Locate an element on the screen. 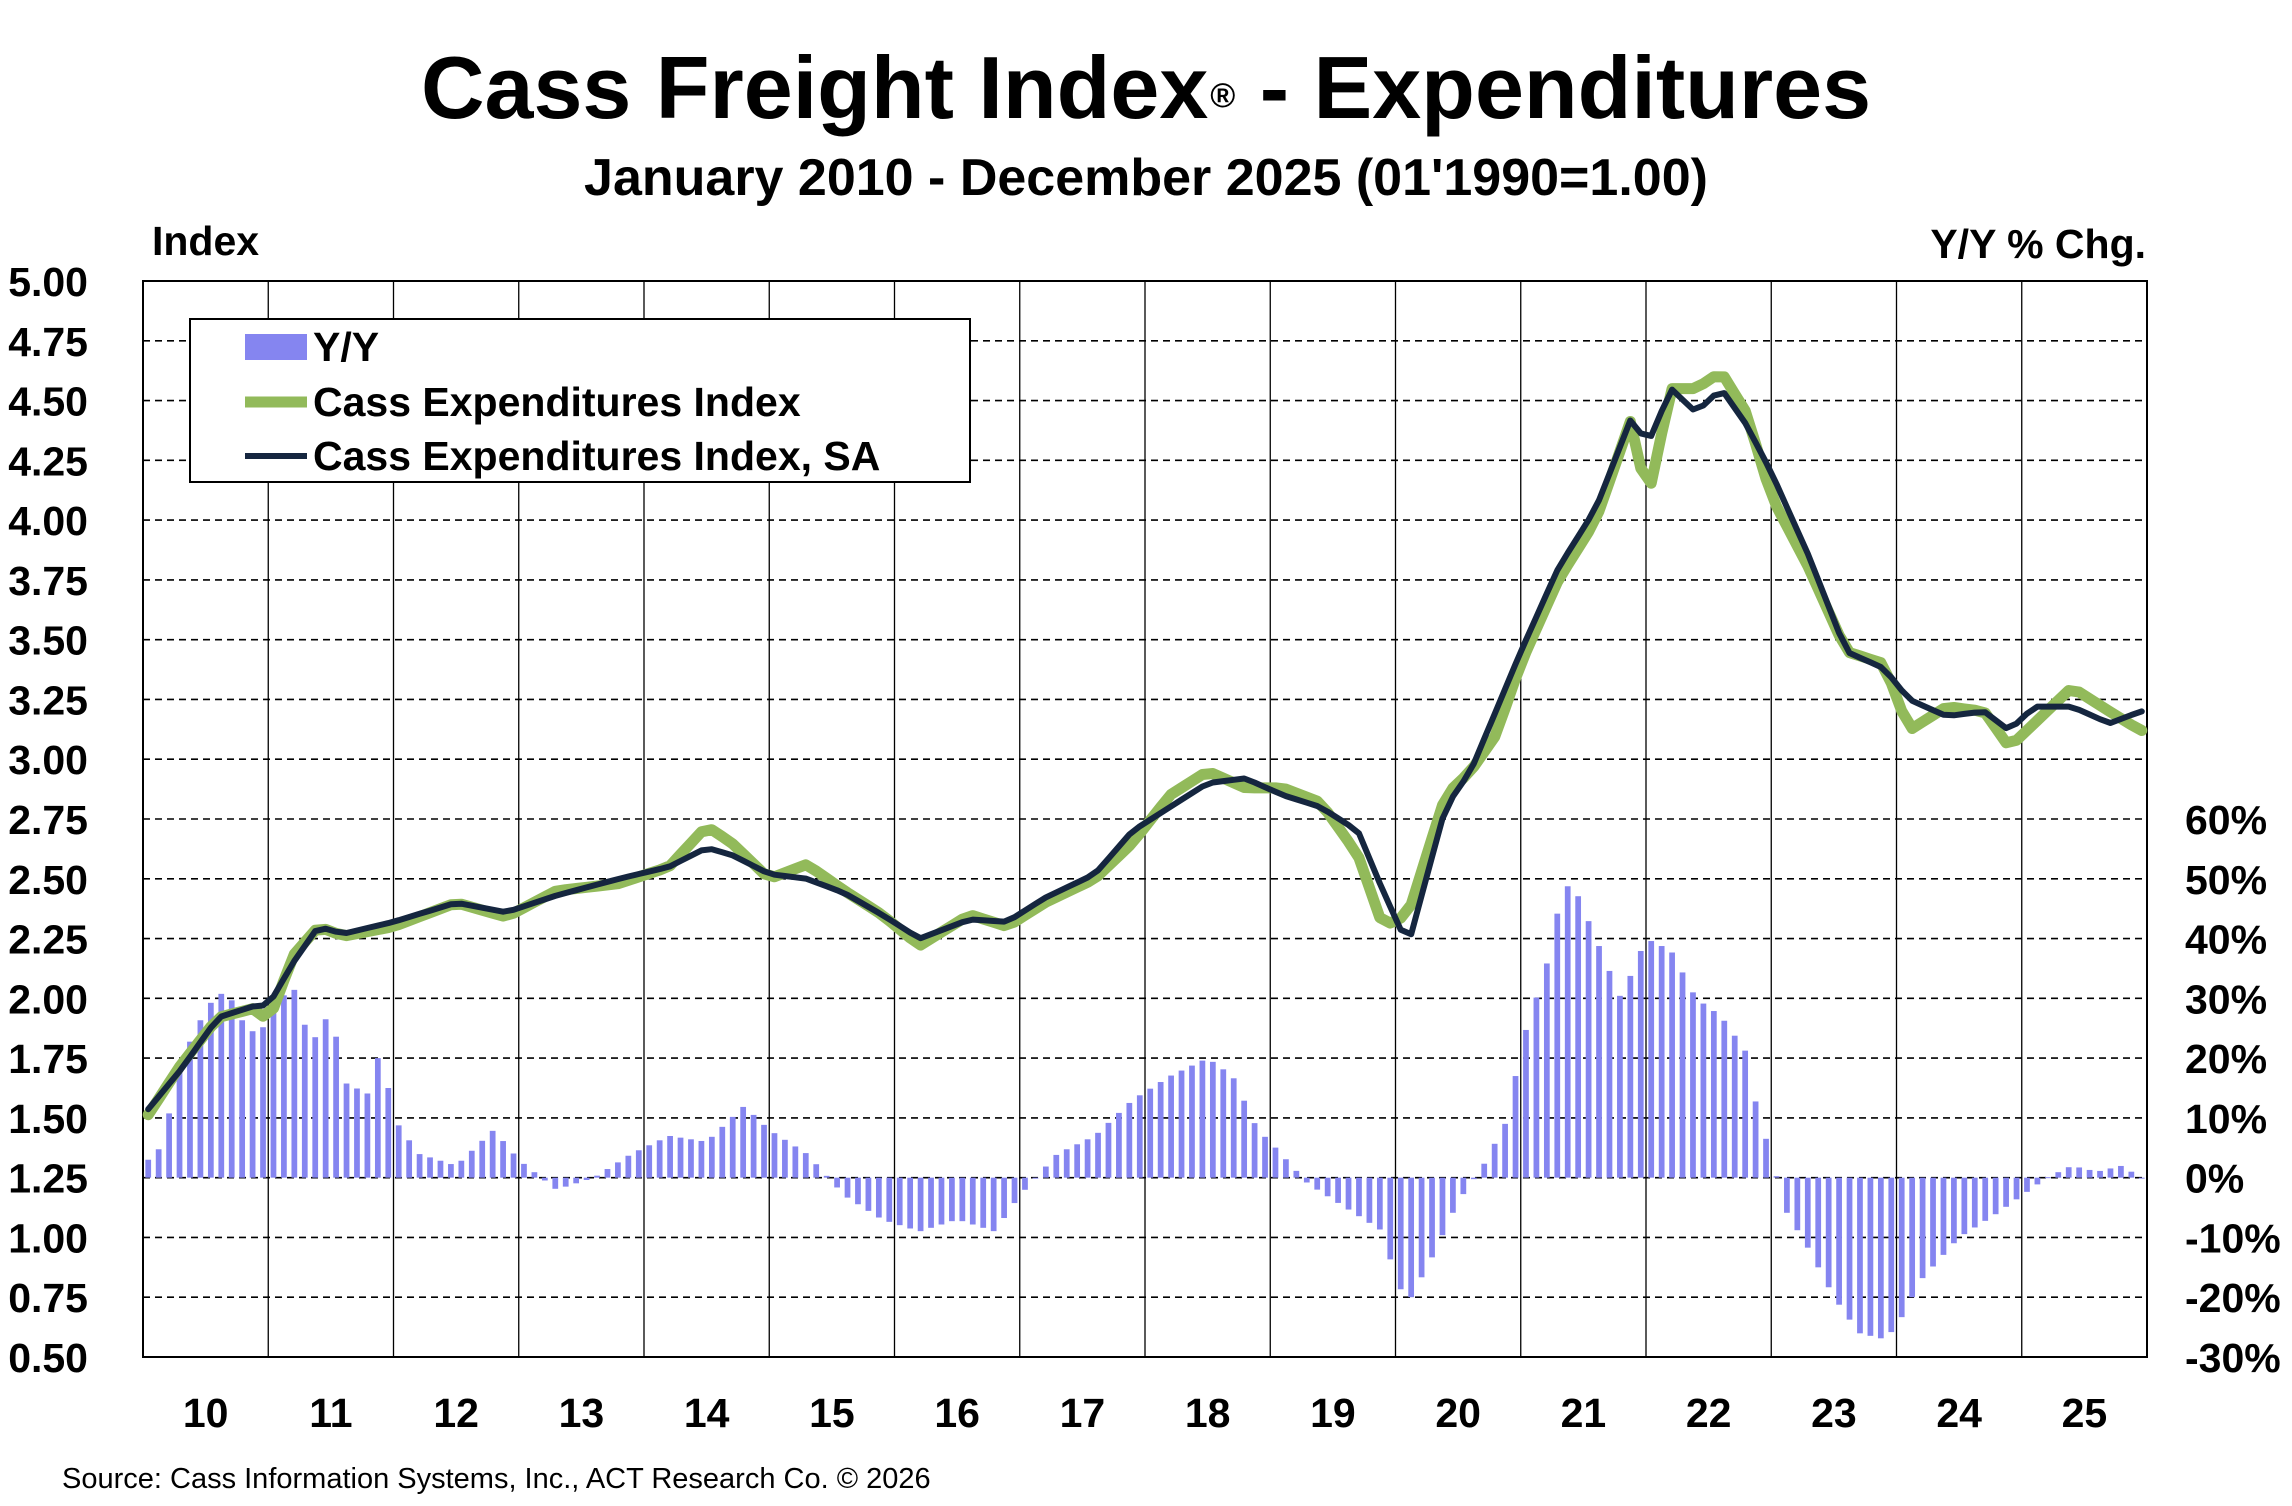 This screenshot has width=2292, height=1506. y-tick-label: 0.75 is located at coordinates (48, 1298).